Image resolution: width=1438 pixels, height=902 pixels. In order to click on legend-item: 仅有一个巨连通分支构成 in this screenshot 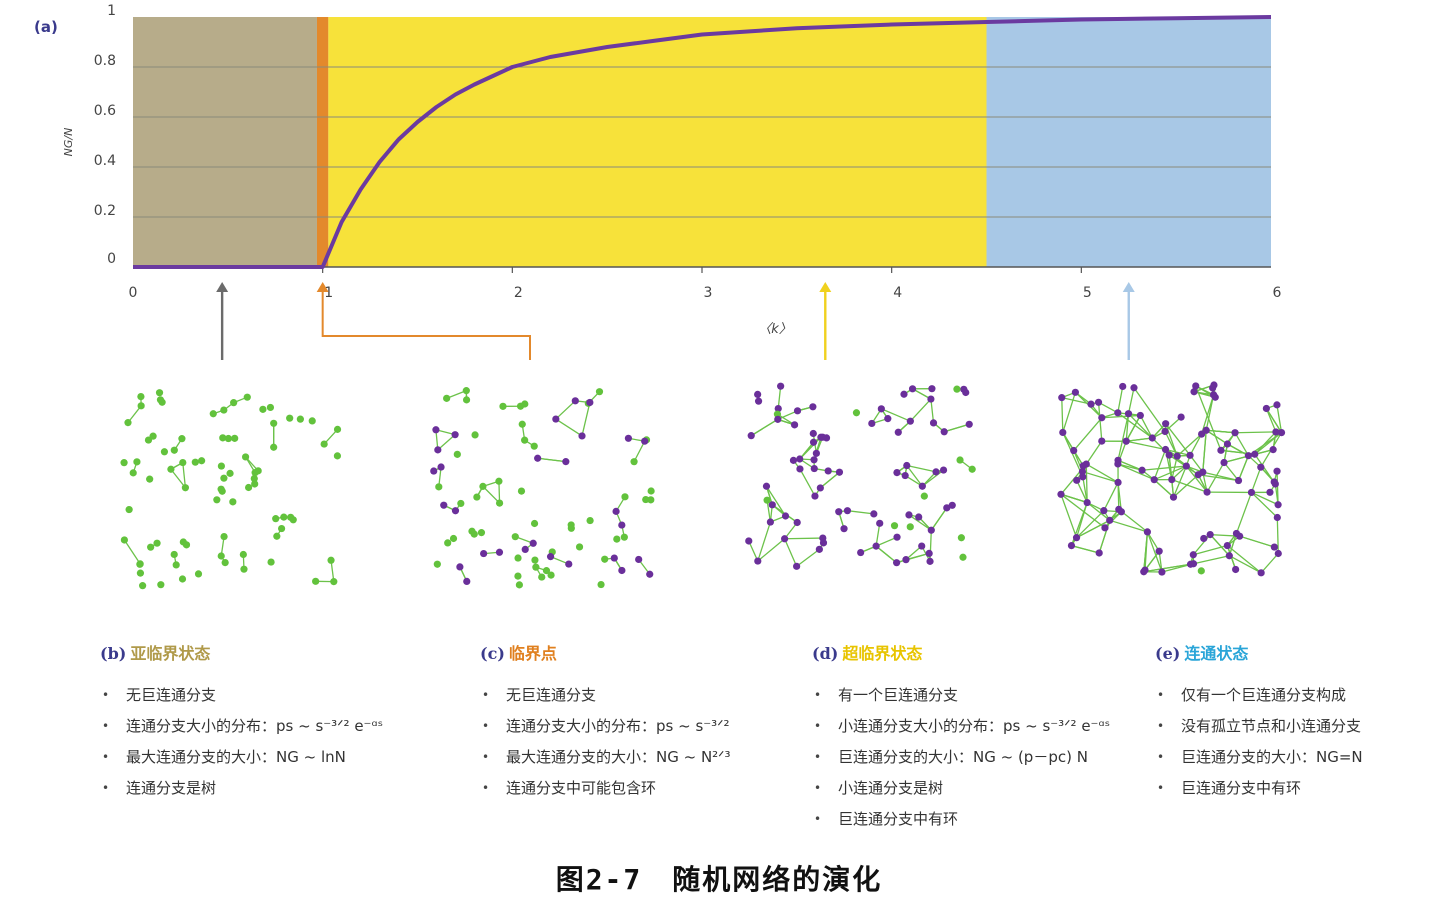, I will do `click(1260, 695)`.